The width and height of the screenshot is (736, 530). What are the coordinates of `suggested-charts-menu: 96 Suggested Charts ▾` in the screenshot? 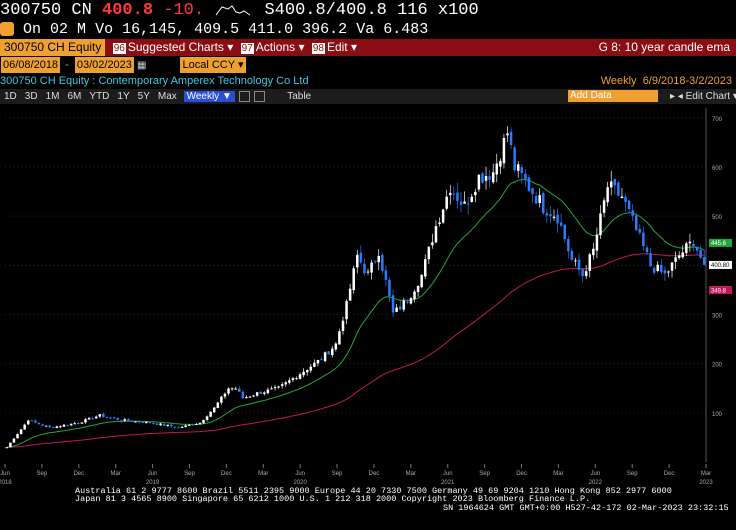 It's located at (173, 47).